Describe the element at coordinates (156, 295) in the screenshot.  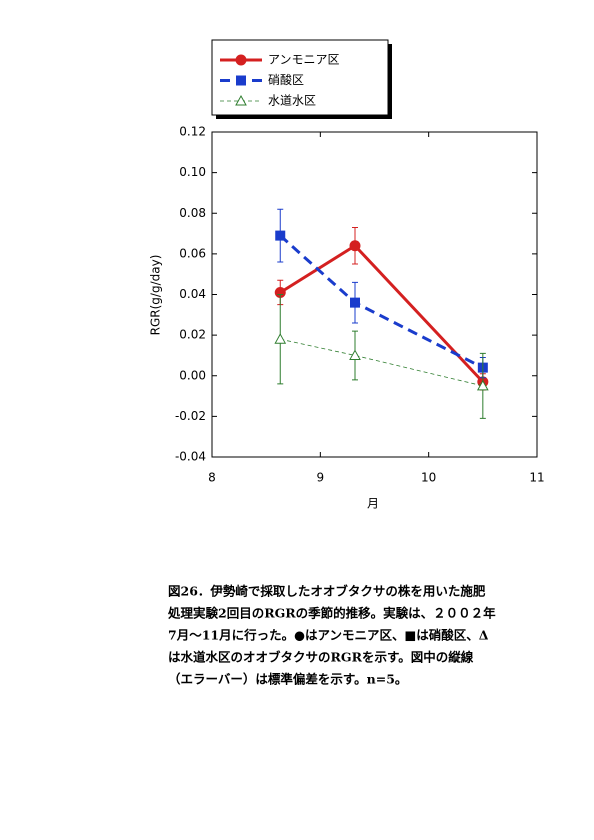
I see `y-axis-label: RGR(g/g/day)` at that location.